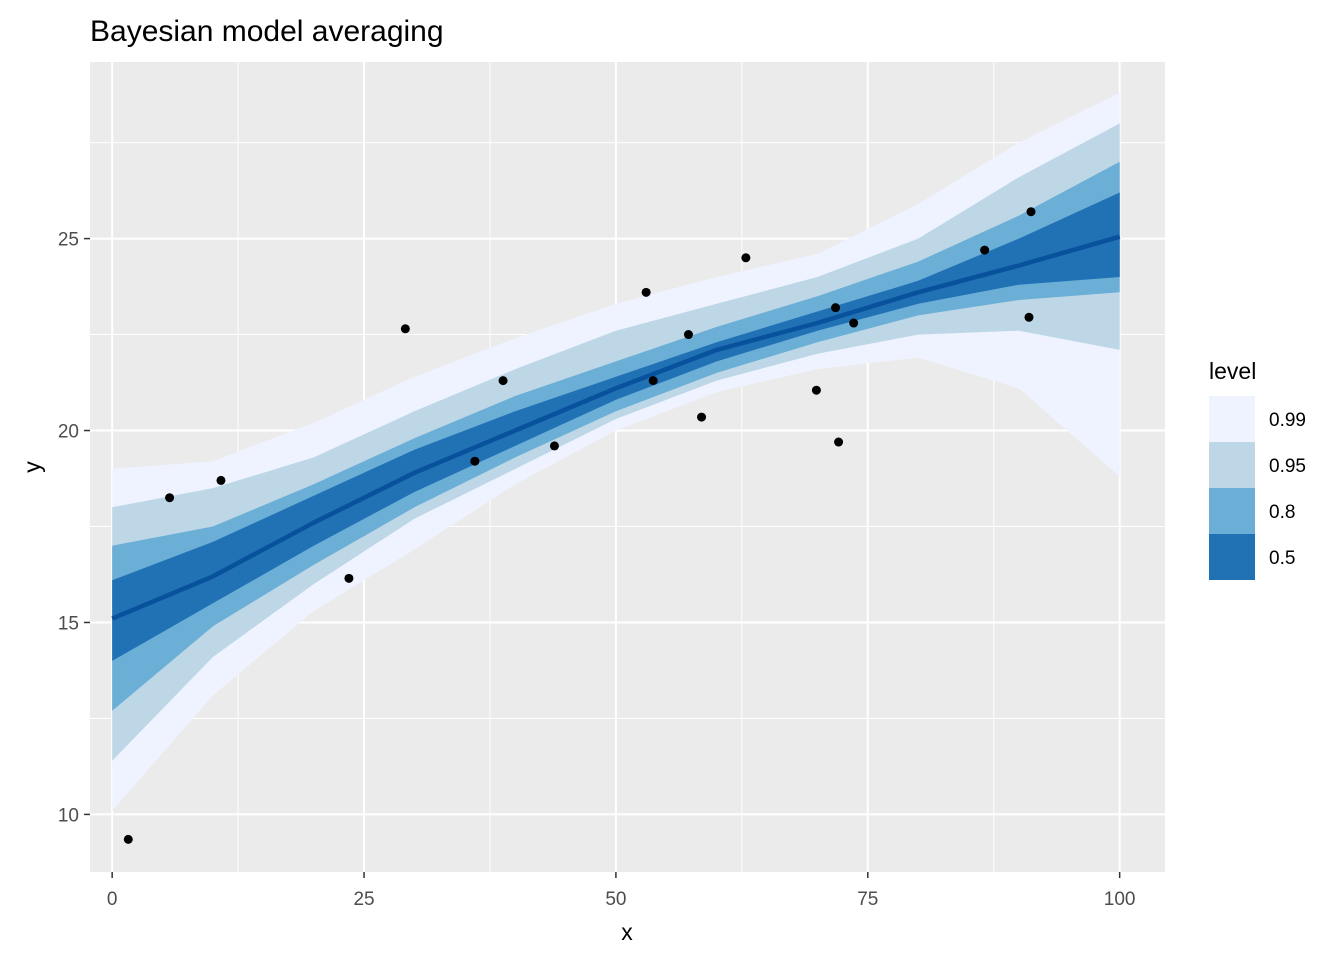 This screenshot has height=960, width=1344. I want to click on legend-label: 0.95, so click(1287, 466).